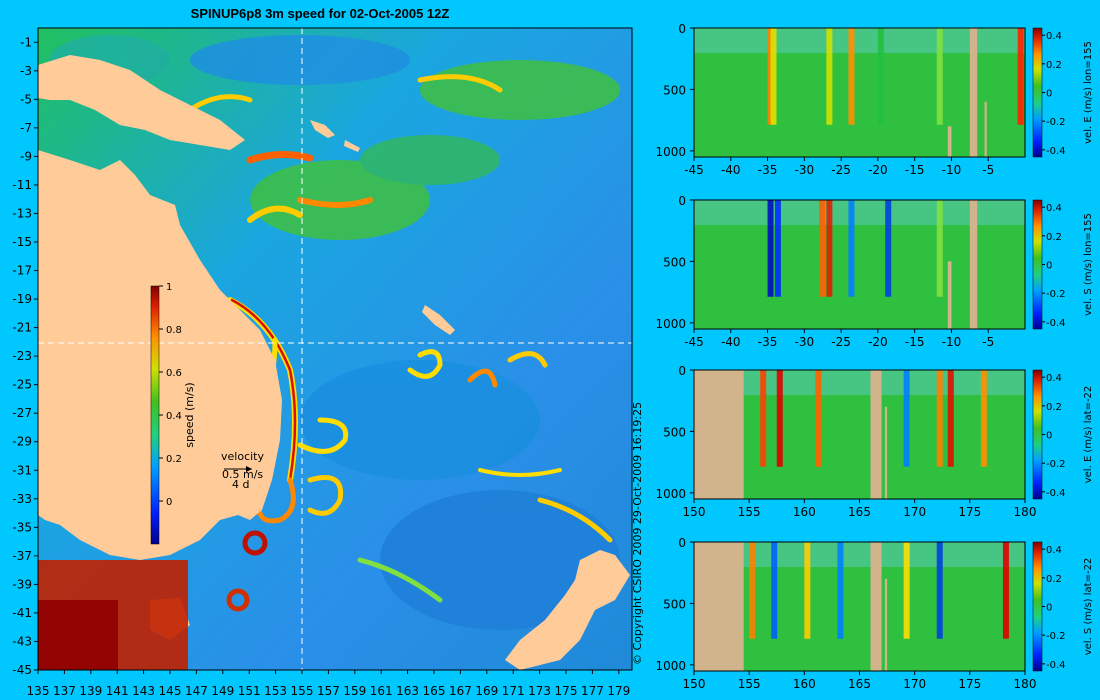  I want to click on section-1-x-tick-label: -40, so click(731, 170).